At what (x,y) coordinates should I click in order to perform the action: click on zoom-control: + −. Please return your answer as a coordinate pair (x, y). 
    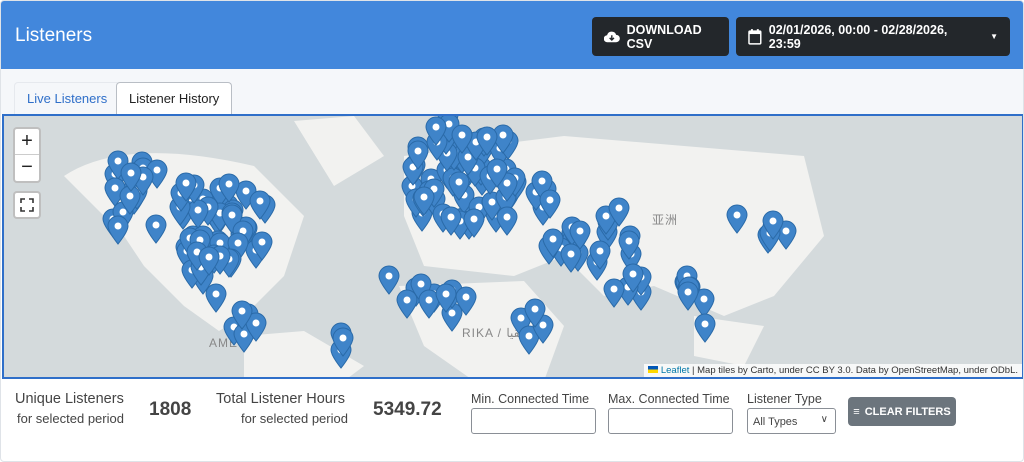
    Looking at the image, I should click on (27, 155).